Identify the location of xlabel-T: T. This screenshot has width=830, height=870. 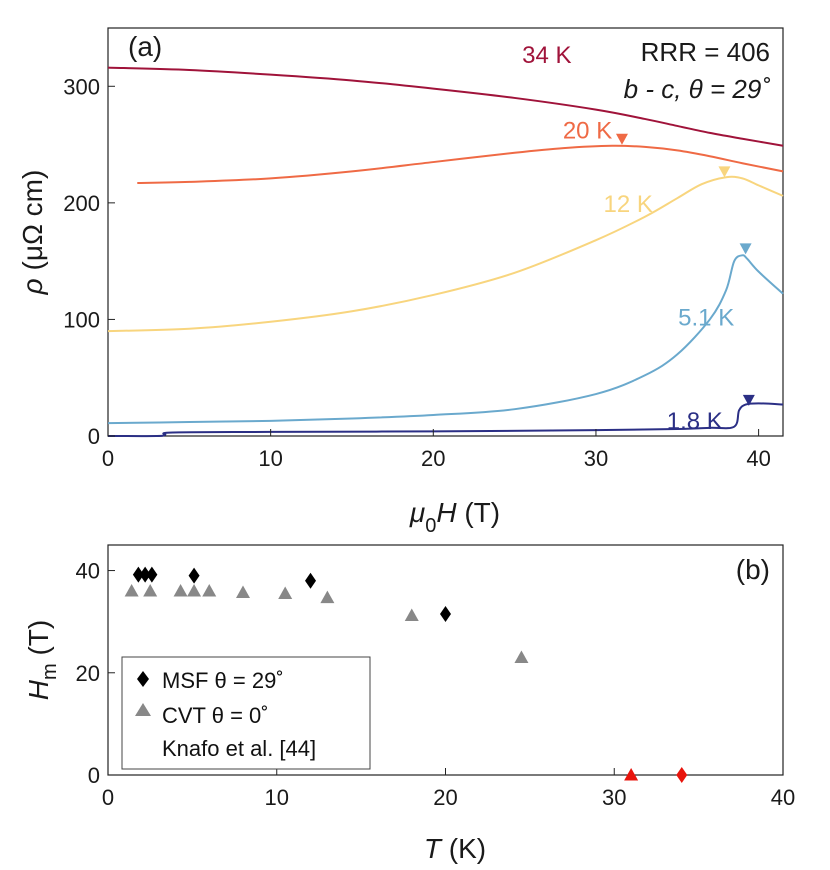
(433, 848).